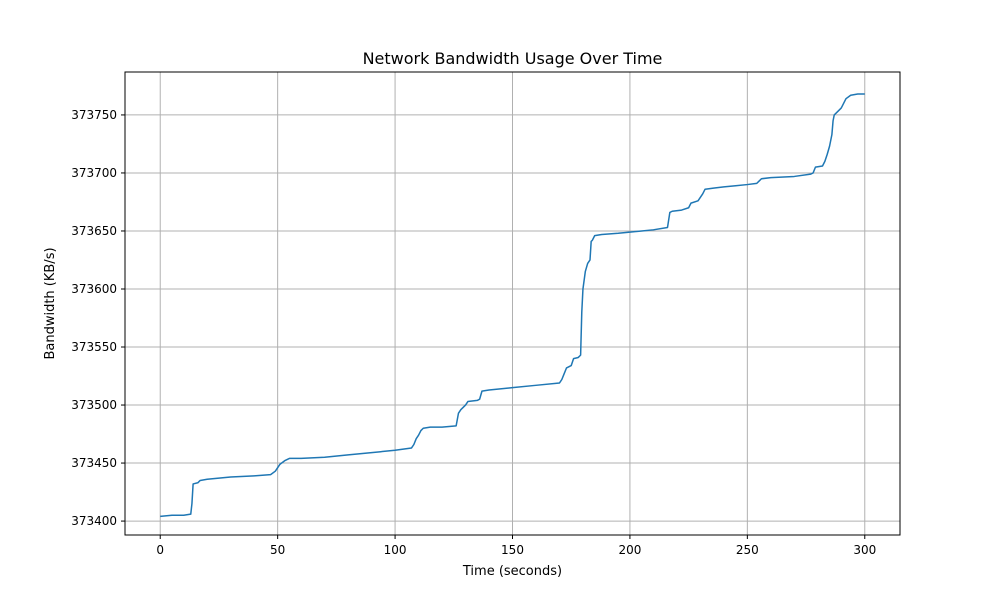  Describe the element at coordinates (94, 347) in the screenshot. I see `y-tick-label: 373550` at that location.